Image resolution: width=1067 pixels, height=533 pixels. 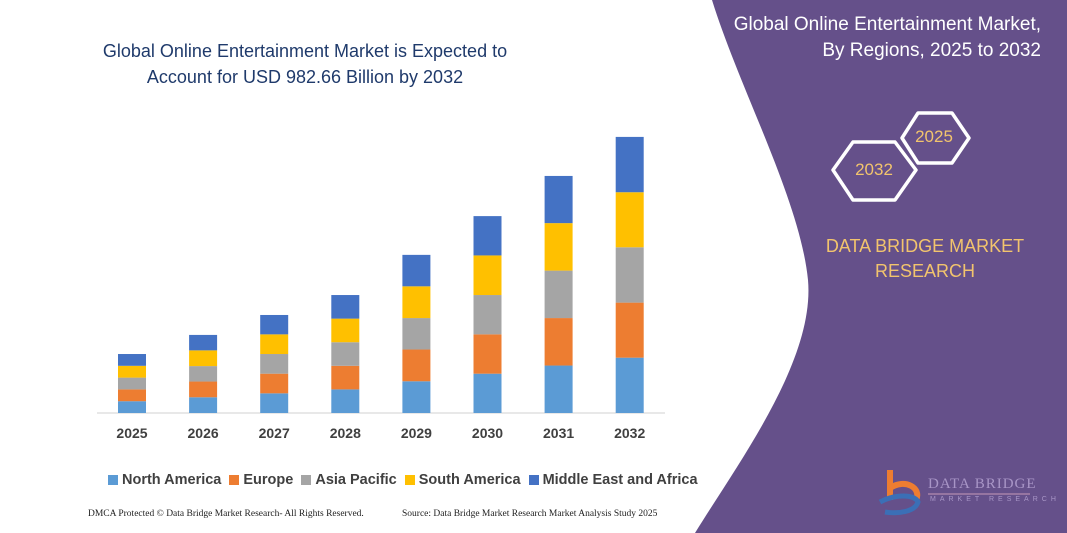 What do you see at coordinates (172, 480) in the screenshot?
I see `legend-label: North America` at bounding box center [172, 480].